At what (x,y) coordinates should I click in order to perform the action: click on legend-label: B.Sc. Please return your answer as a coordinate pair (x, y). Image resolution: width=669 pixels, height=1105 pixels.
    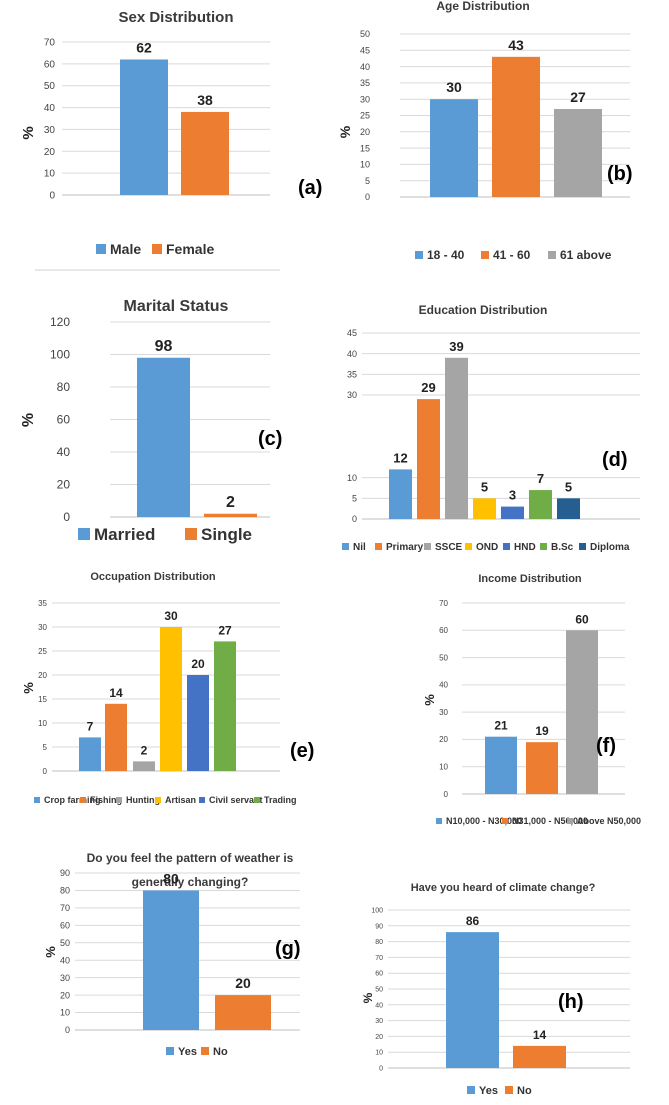
    Looking at the image, I should click on (562, 547).